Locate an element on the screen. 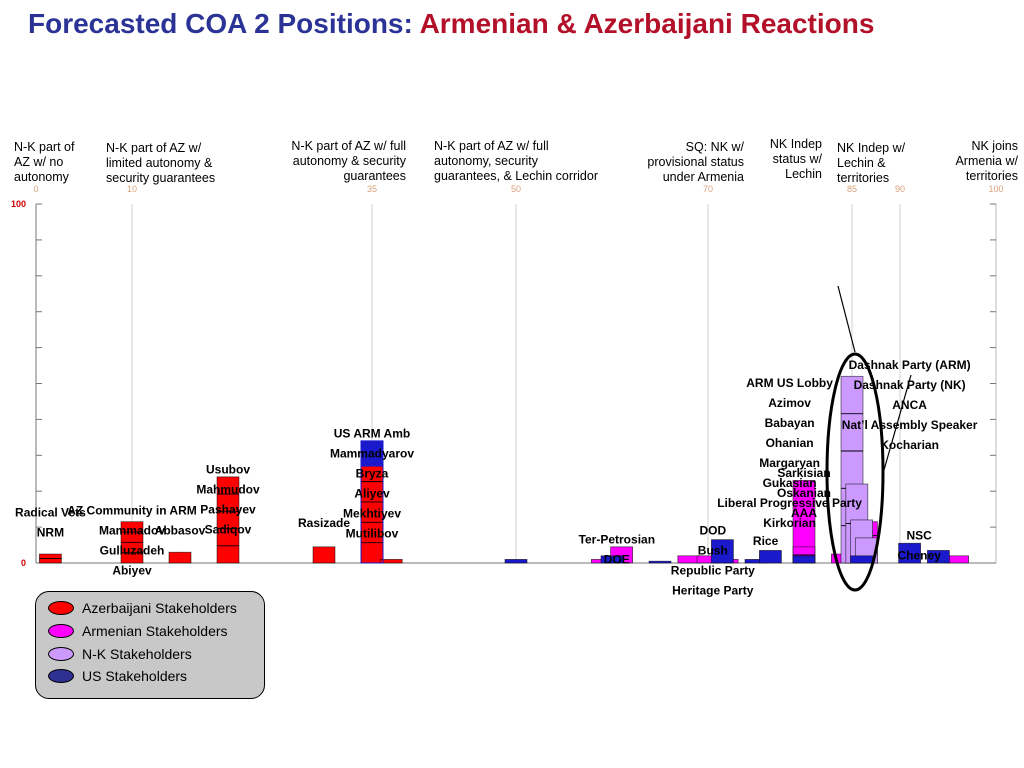 Image resolution: width=1024 pixels, height=768 pixels. stakeholder-label: Abiyev is located at coordinates (132, 571).